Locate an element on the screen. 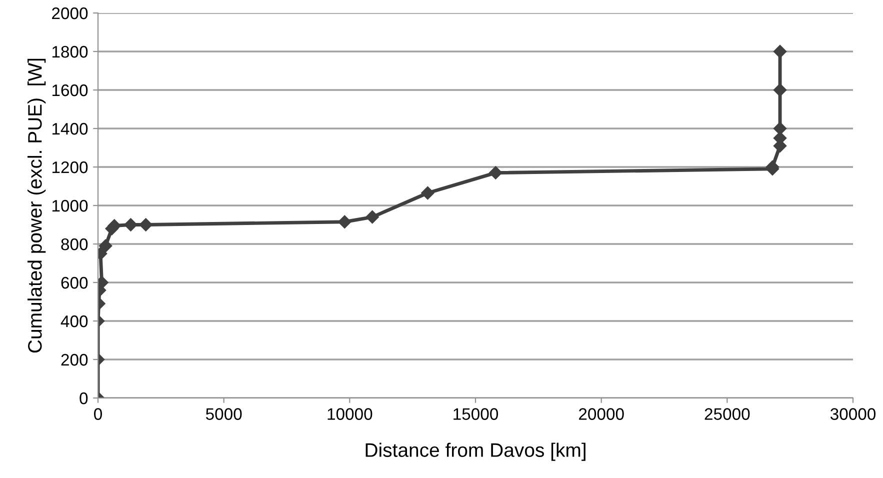  y-tick-label: 1000 is located at coordinates (70, 206).